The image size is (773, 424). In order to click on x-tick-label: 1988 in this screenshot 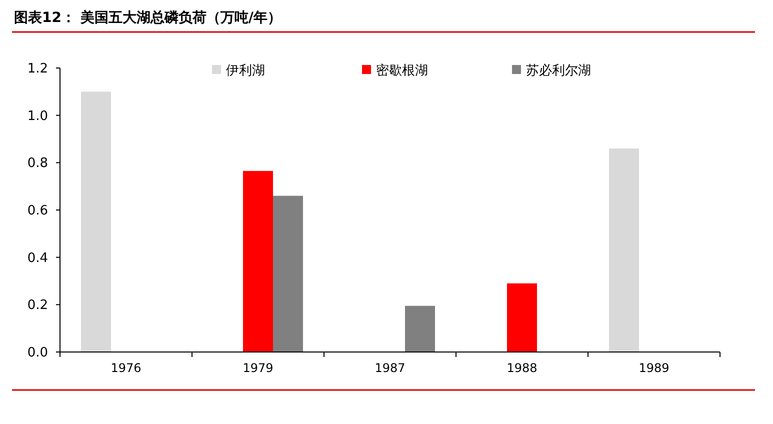, I will do `click(522, 368)`.